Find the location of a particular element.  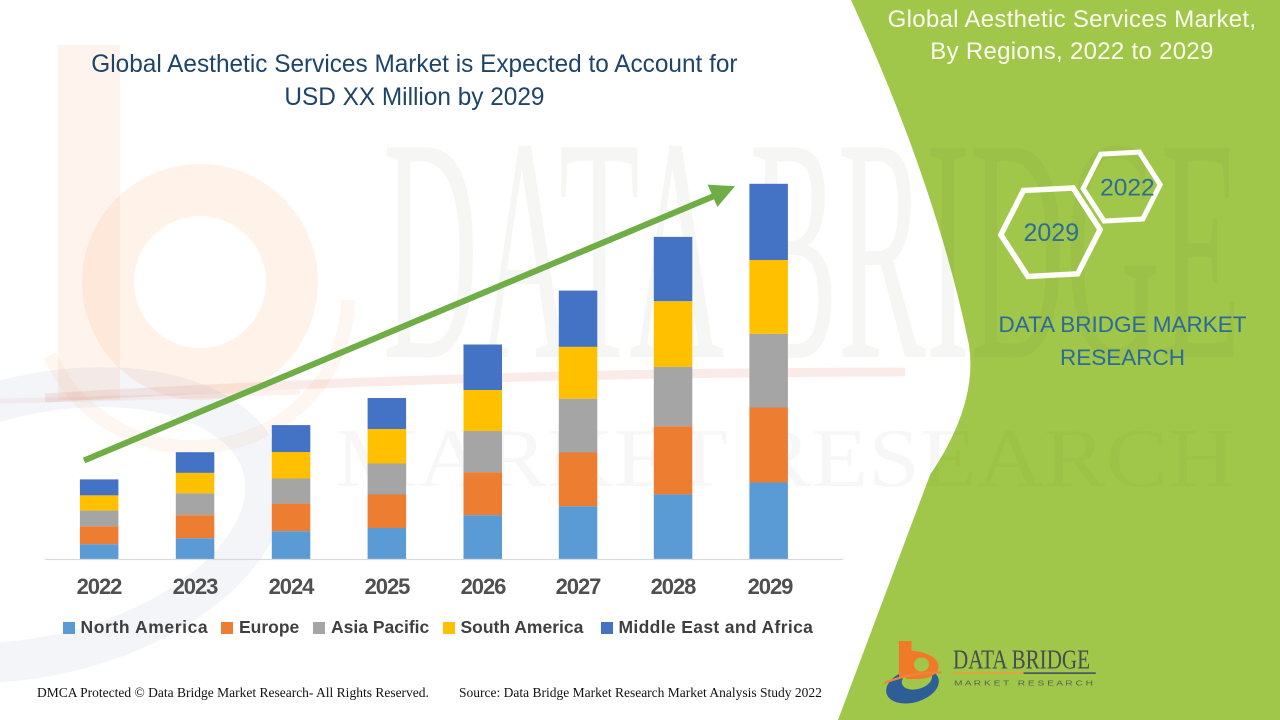

svg-text: DATA BRIDGE is located at coordinates (1021, 659).